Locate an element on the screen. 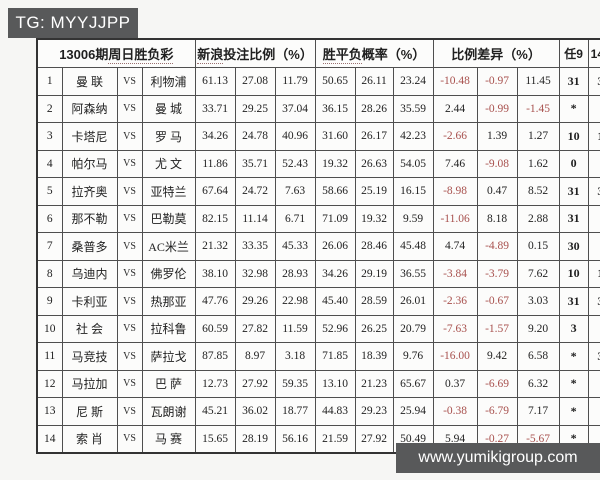 The image size is (600, 480). diff-lose-cell: 3.03 is located at coordinates (538, 301).